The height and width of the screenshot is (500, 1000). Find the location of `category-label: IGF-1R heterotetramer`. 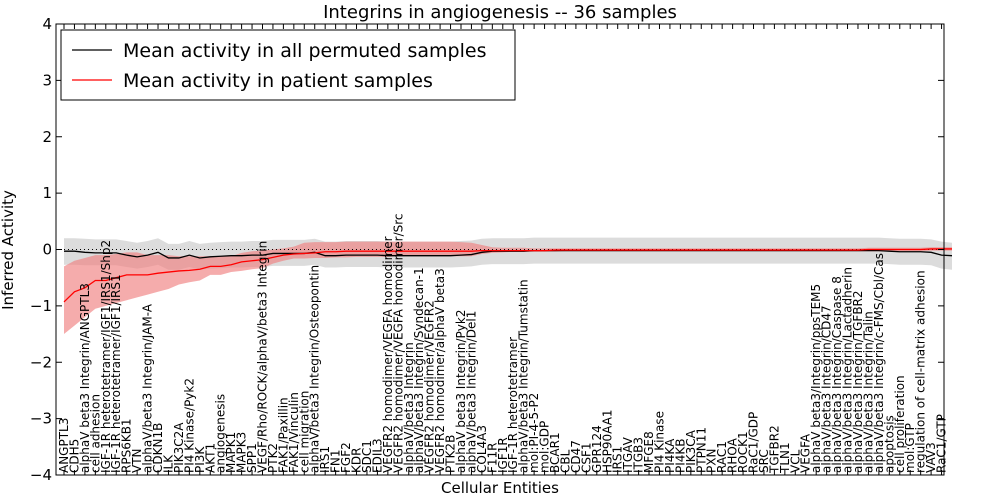

category-label: IGF-1R heterotetramer is located at coordinates (513, 405).